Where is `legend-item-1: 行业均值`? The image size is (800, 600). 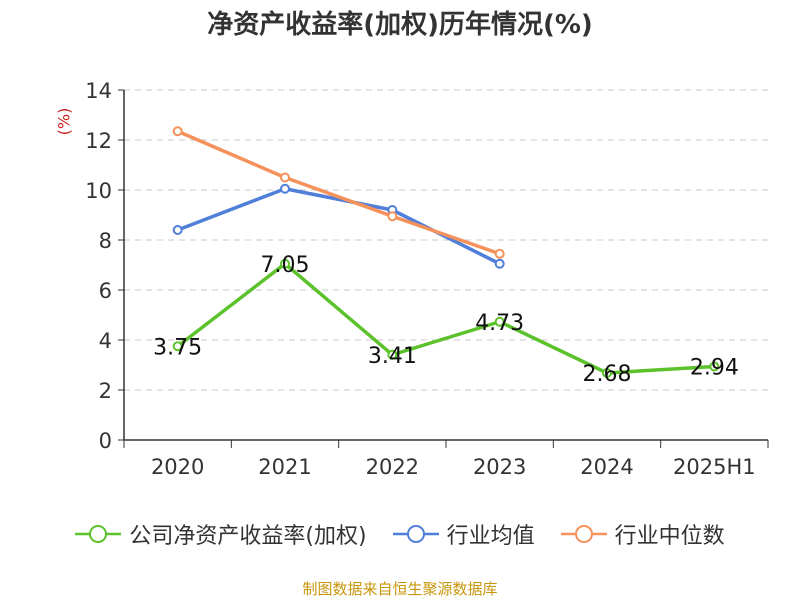
legend-item-1: 行业均值 is located at coordinates (463, 534).